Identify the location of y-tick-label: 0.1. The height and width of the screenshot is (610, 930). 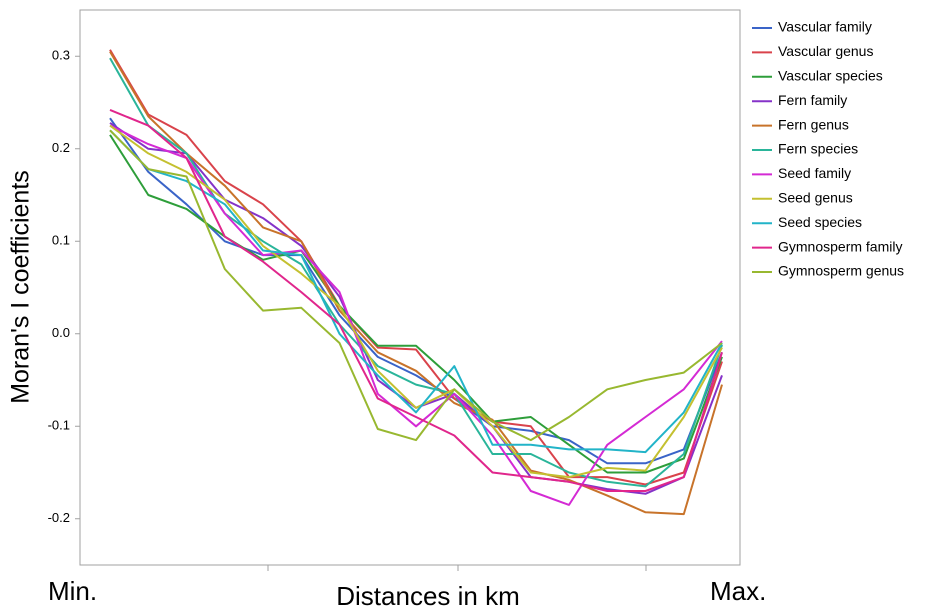
(61, 240).